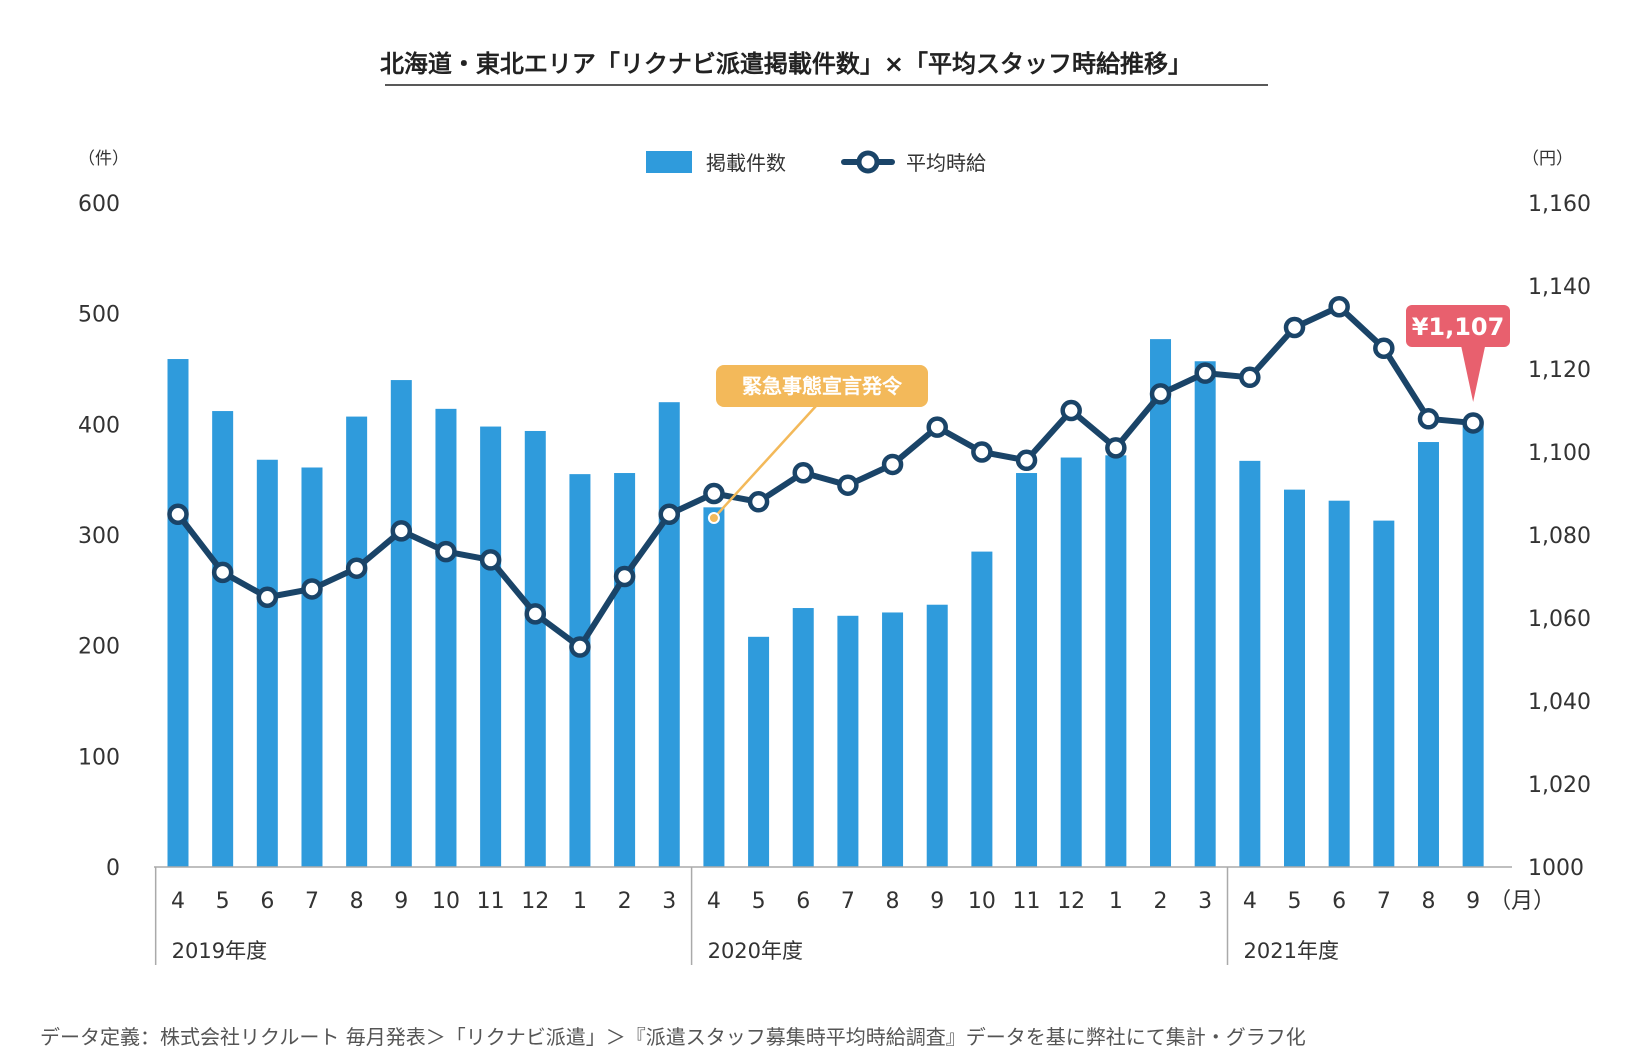  Describe the element at coordinates (1559, 702) in the screenshot. I see `right-tick-label: 1,040` at that location.